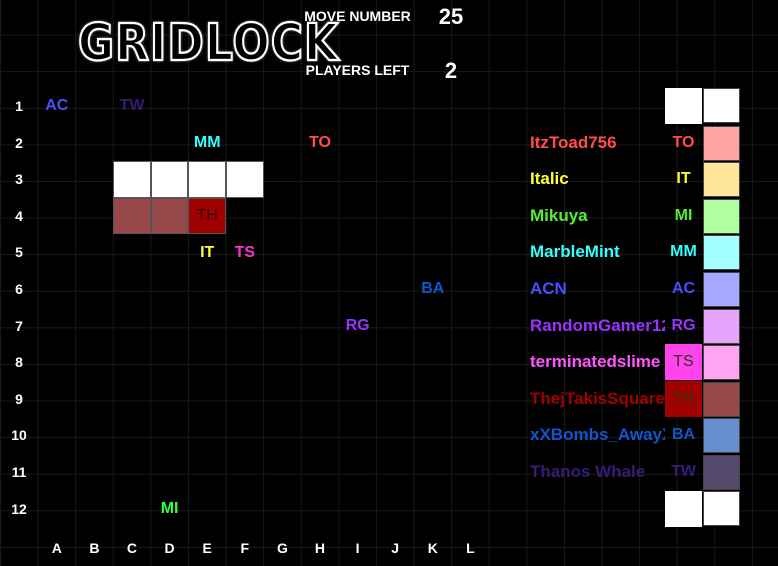  I want to click on player-code: TW, so click(683, 471).